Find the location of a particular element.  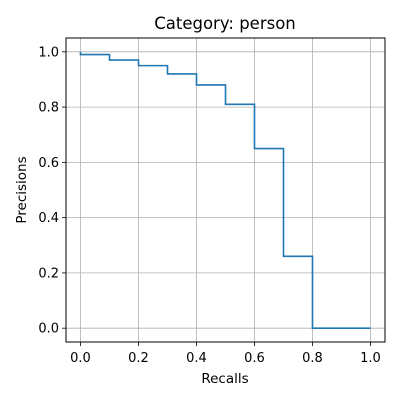

chart-title: Category: person is located at coordinates (225, 23).